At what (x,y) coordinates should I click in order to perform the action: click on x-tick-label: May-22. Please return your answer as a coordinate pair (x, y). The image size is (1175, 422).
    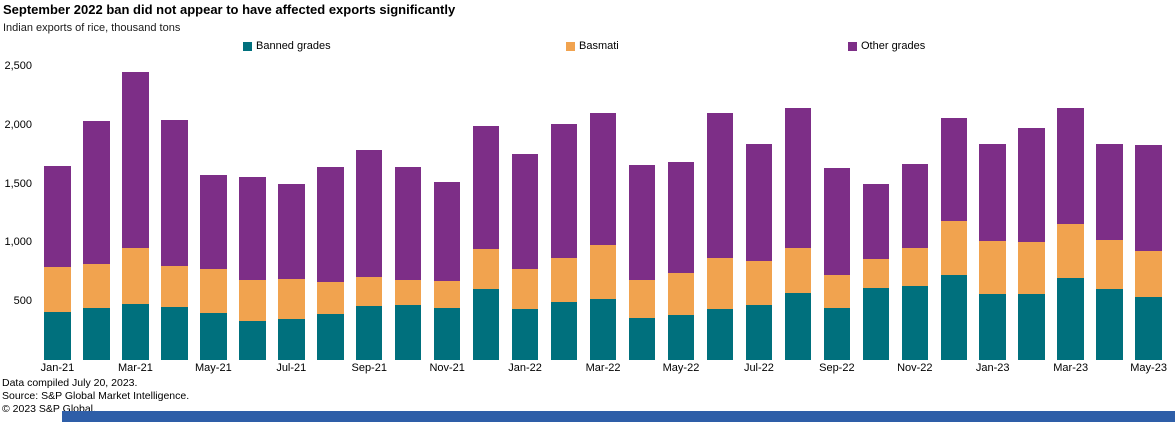
    Looking at the image, I should click on (681, 368).